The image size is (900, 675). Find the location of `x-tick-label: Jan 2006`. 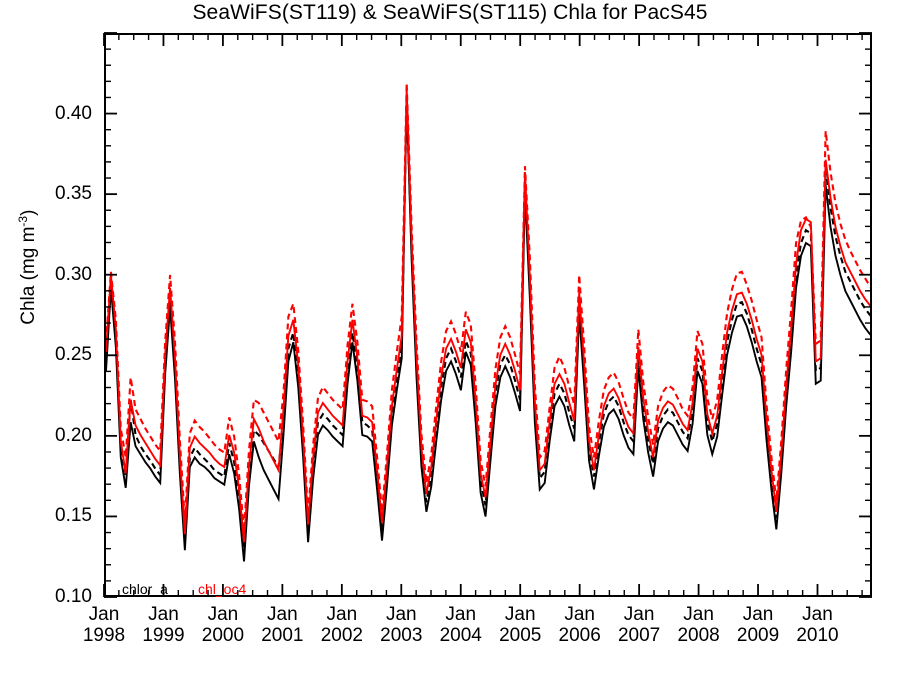

x-tick-label: Jan 2006 is located at coordinates (580, 625).